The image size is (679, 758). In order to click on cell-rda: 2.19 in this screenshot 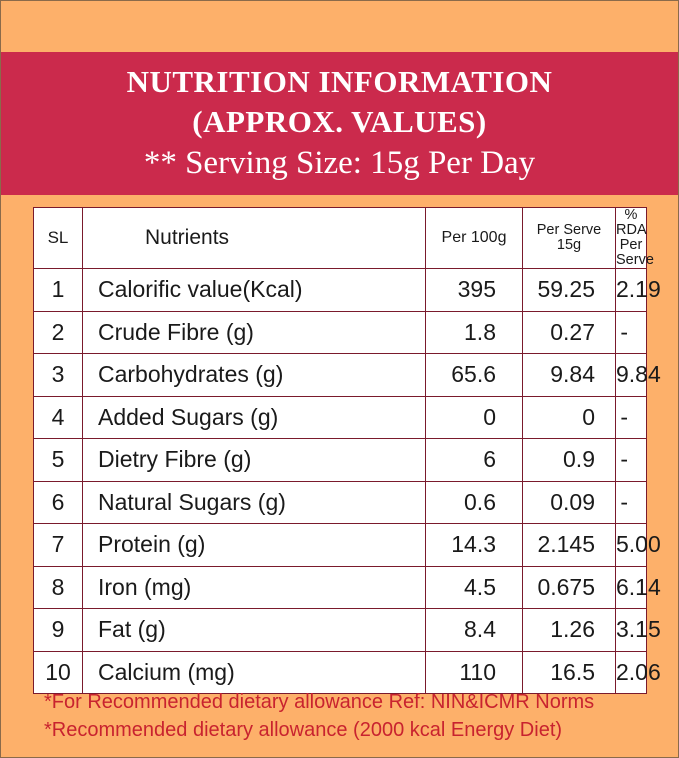, I will do `click(638, 290)`.